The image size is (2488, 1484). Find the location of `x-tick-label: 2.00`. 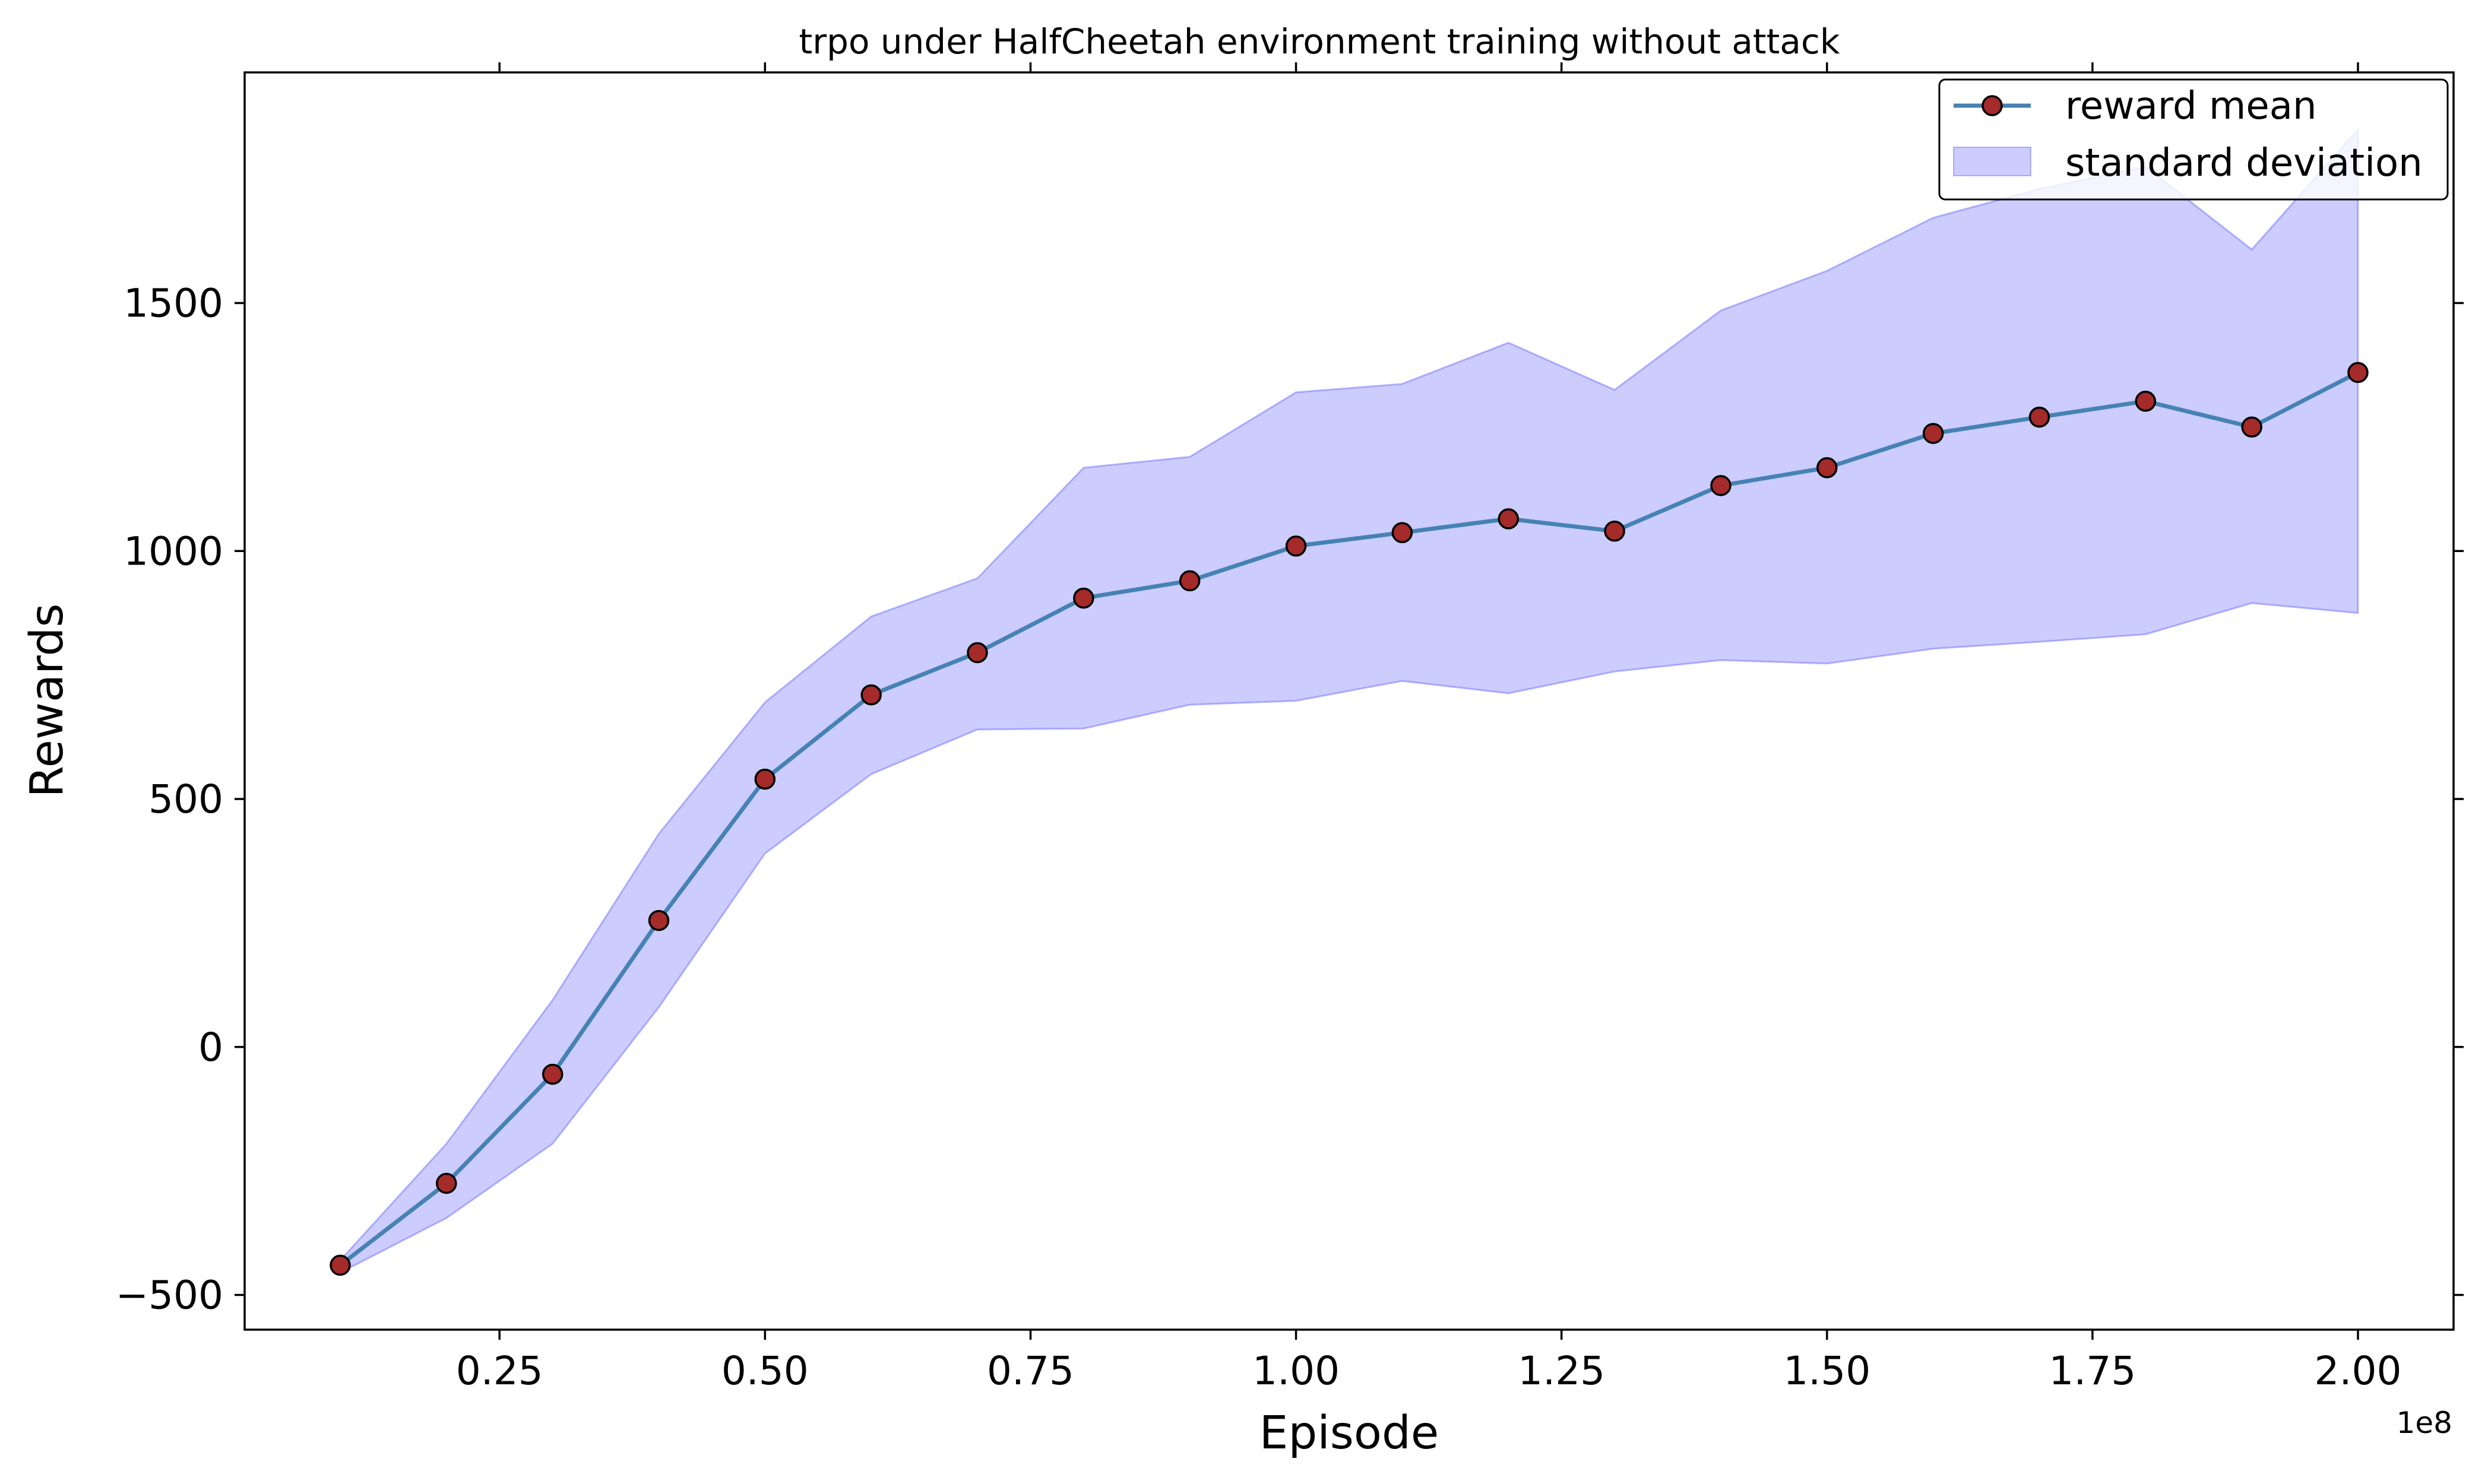

x-tick-label: 2.00 is located at coordinates (2359, 1371).